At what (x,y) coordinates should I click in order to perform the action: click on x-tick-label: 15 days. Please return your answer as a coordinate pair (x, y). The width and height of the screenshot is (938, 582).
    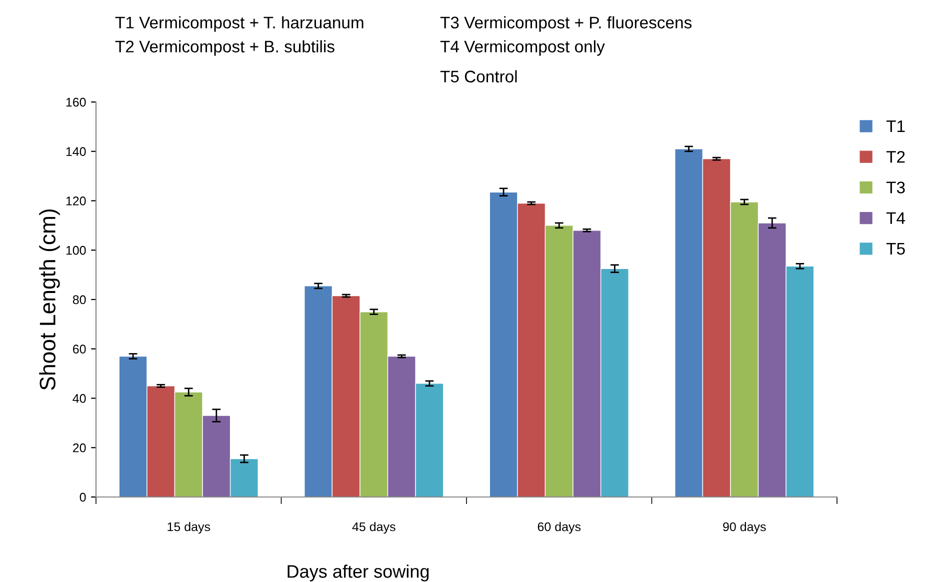
    Looking at the image, I should click on (189, 528).